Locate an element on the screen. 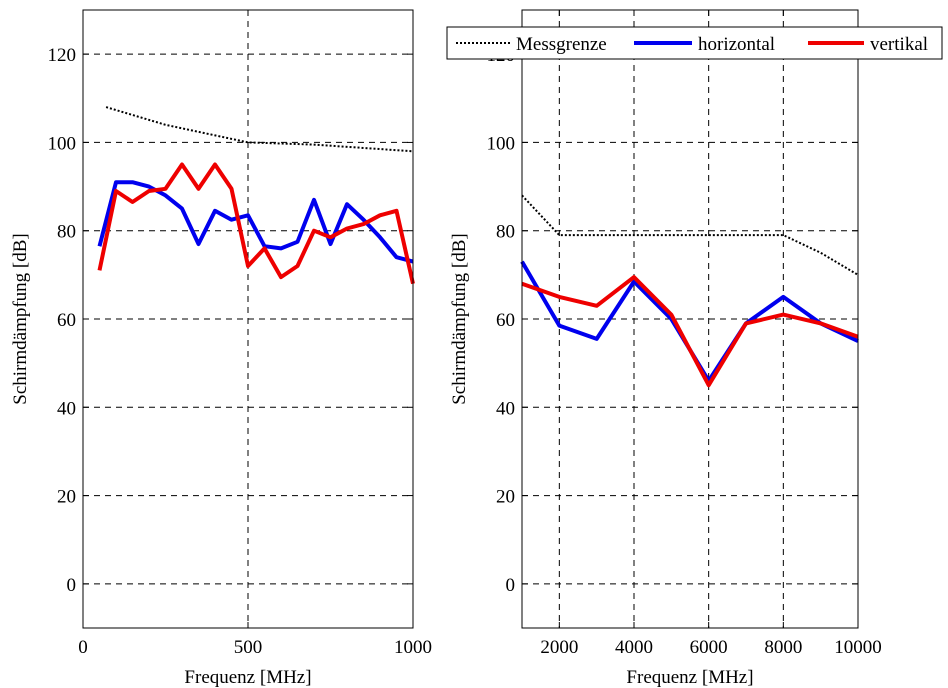  legend-label-messgrenze: Messgrenze is located at coordinates (561, 44).